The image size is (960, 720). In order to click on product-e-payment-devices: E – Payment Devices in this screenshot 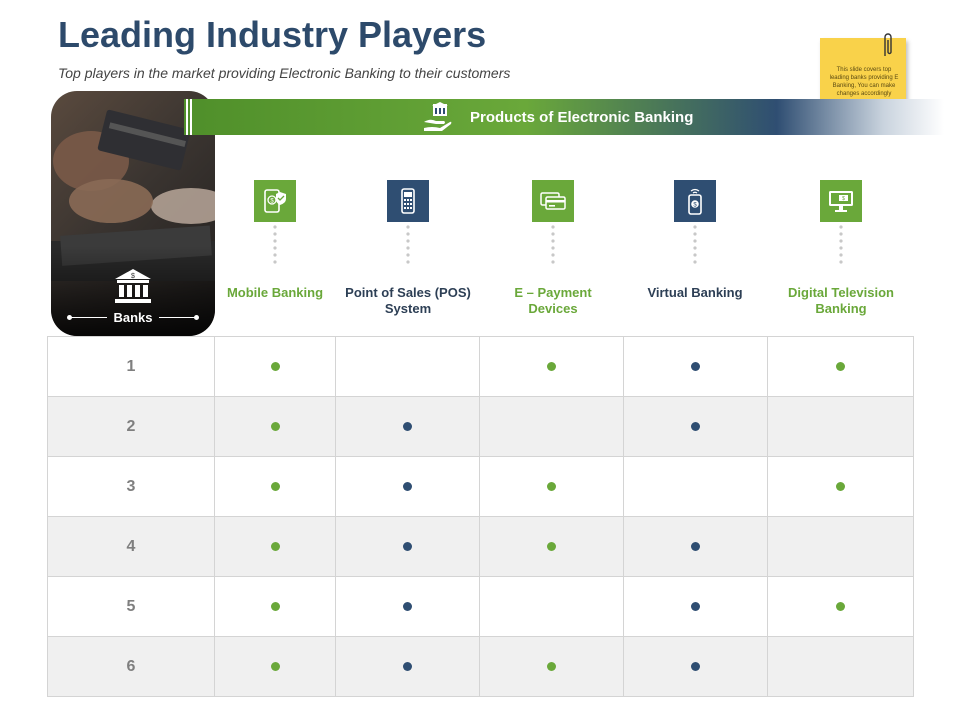, I will do `click(553, 248)`.